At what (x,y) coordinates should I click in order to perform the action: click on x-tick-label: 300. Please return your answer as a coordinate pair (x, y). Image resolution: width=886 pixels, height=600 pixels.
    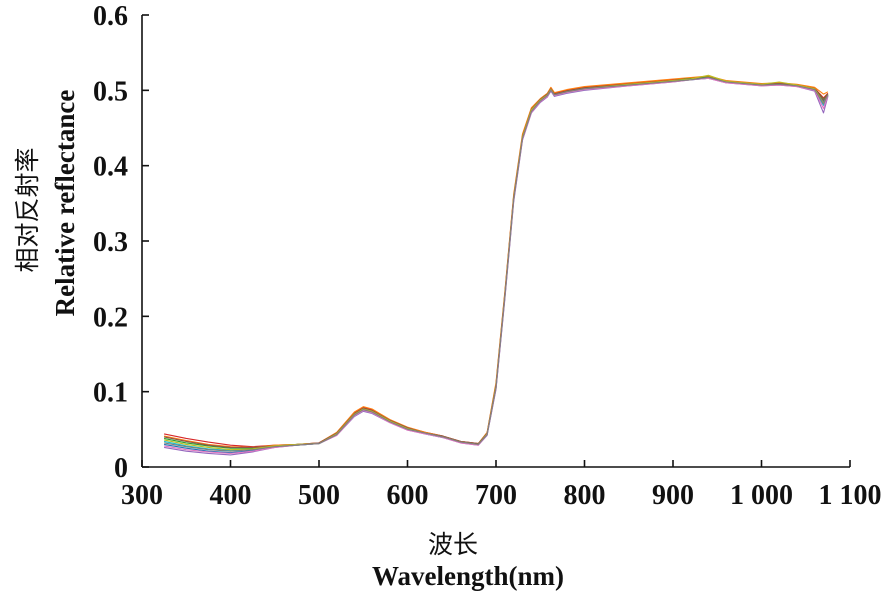
    Looking at the image, I should click on (142, 495).